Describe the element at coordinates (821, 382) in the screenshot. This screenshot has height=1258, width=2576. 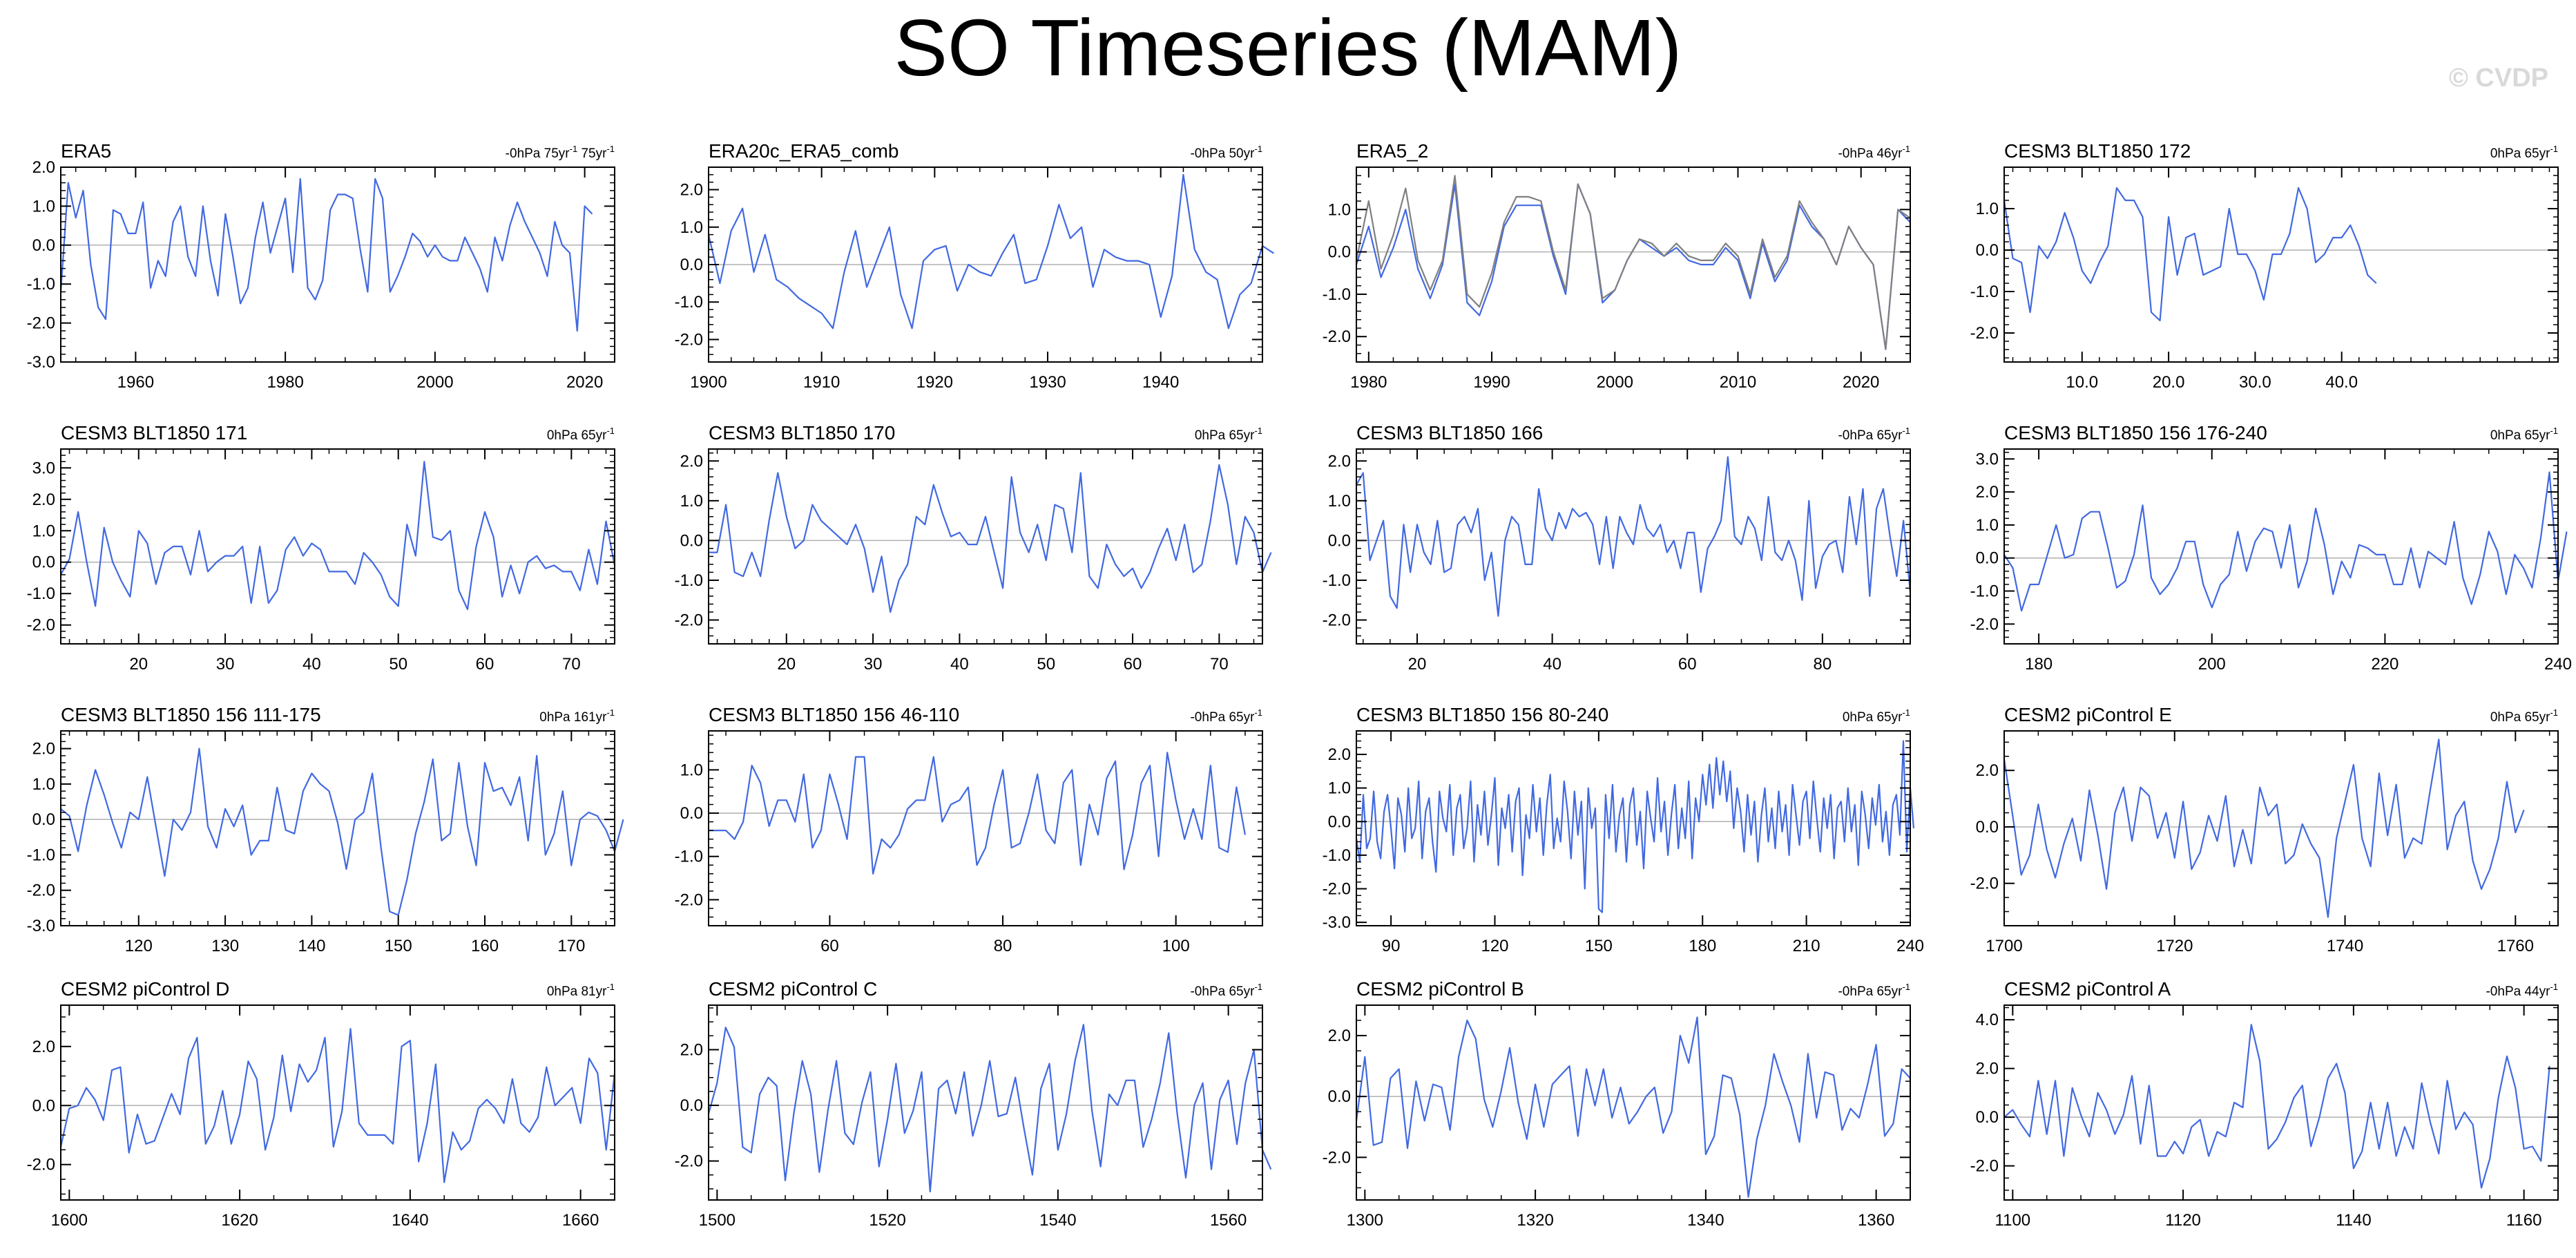
I see `x-tick-label: 1910` at that location.